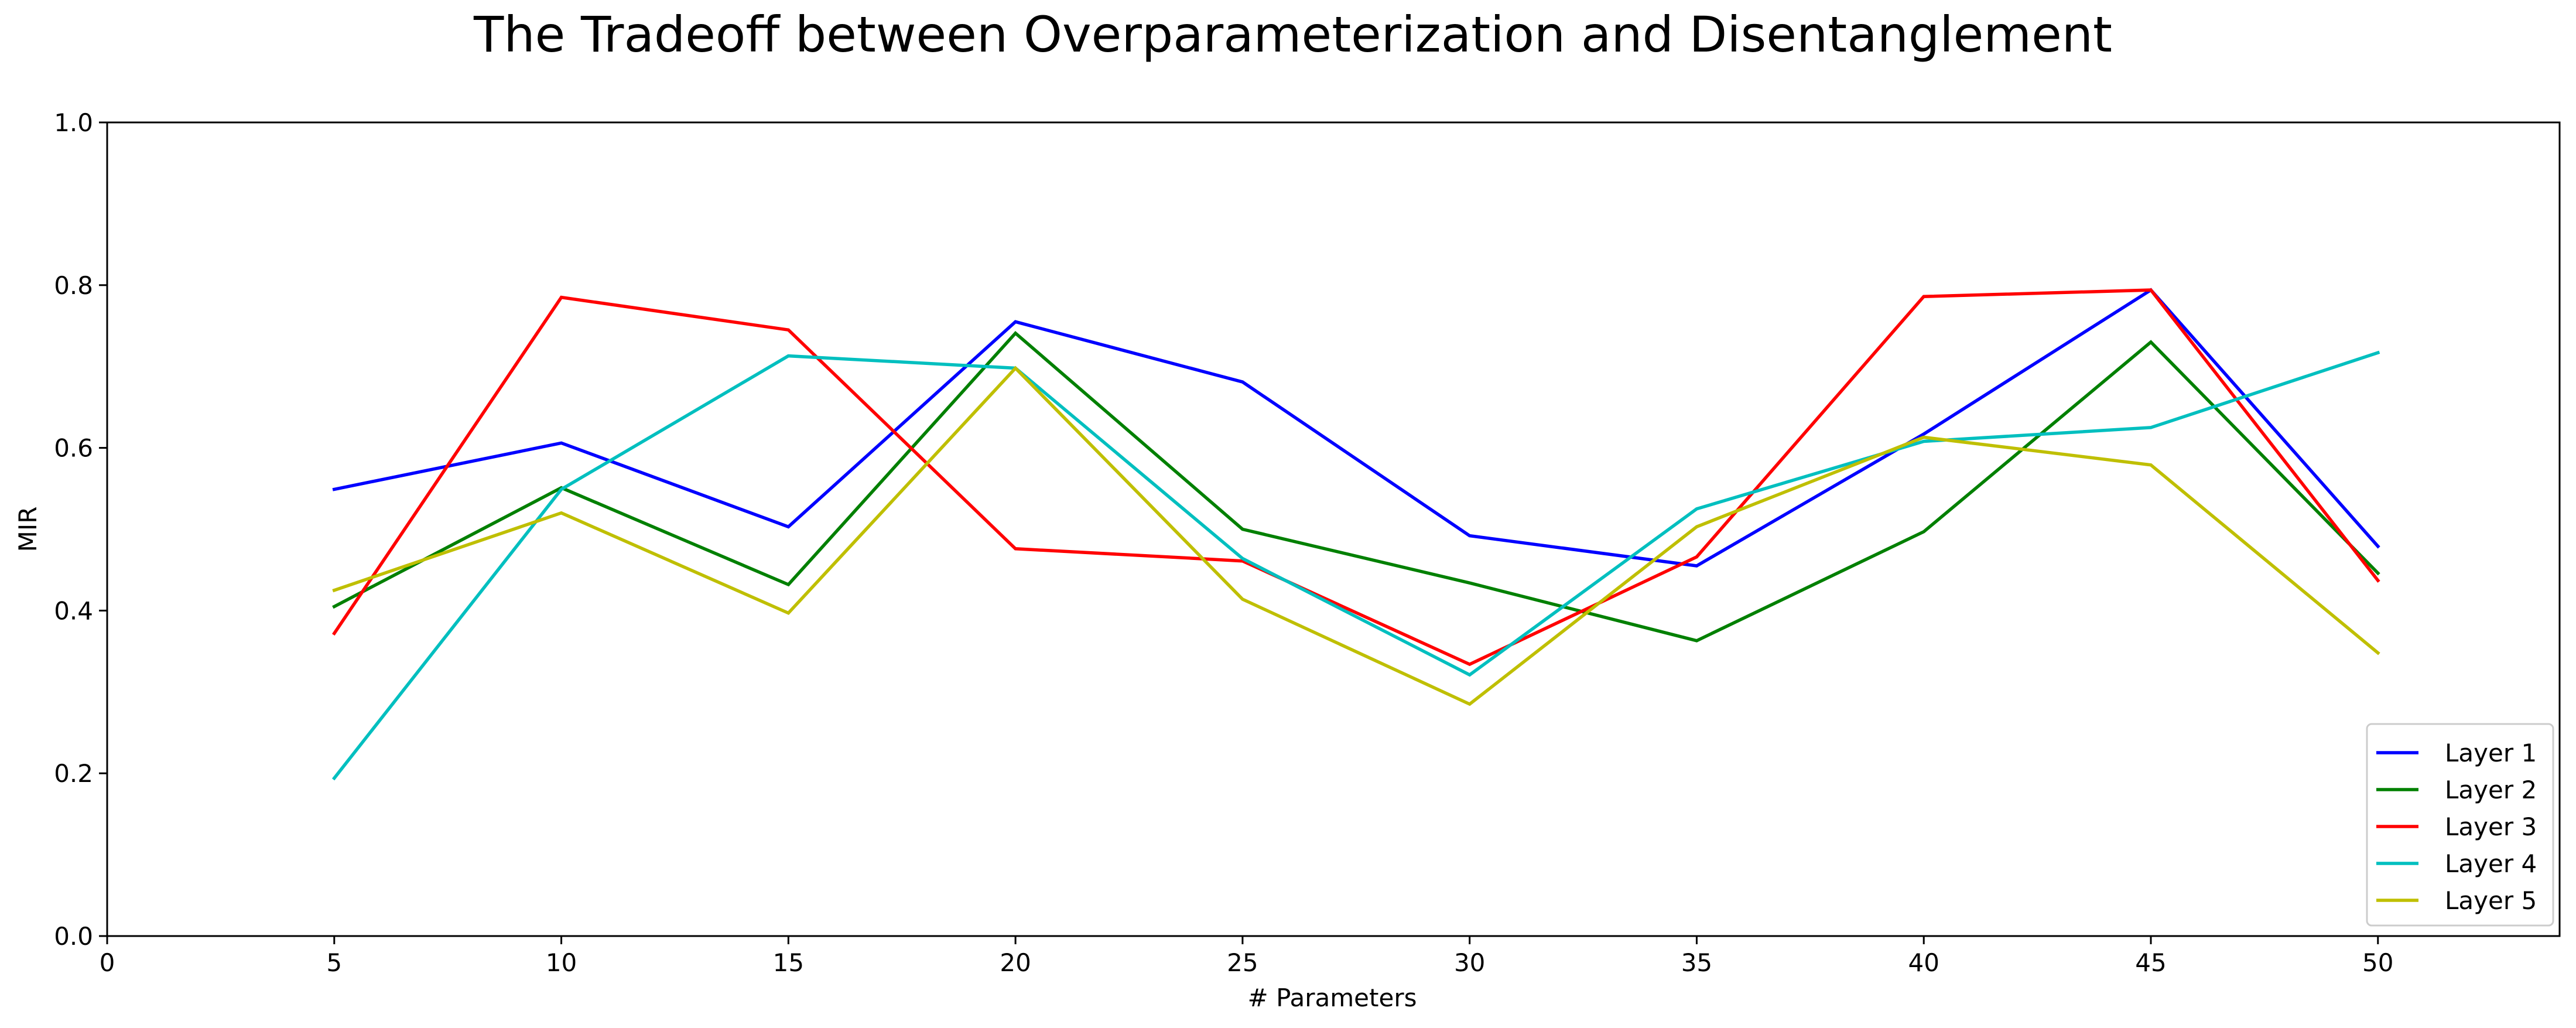 The image size is (2576, 1028). I want to click on y-tick-label: 1.0, so click(73, 122).